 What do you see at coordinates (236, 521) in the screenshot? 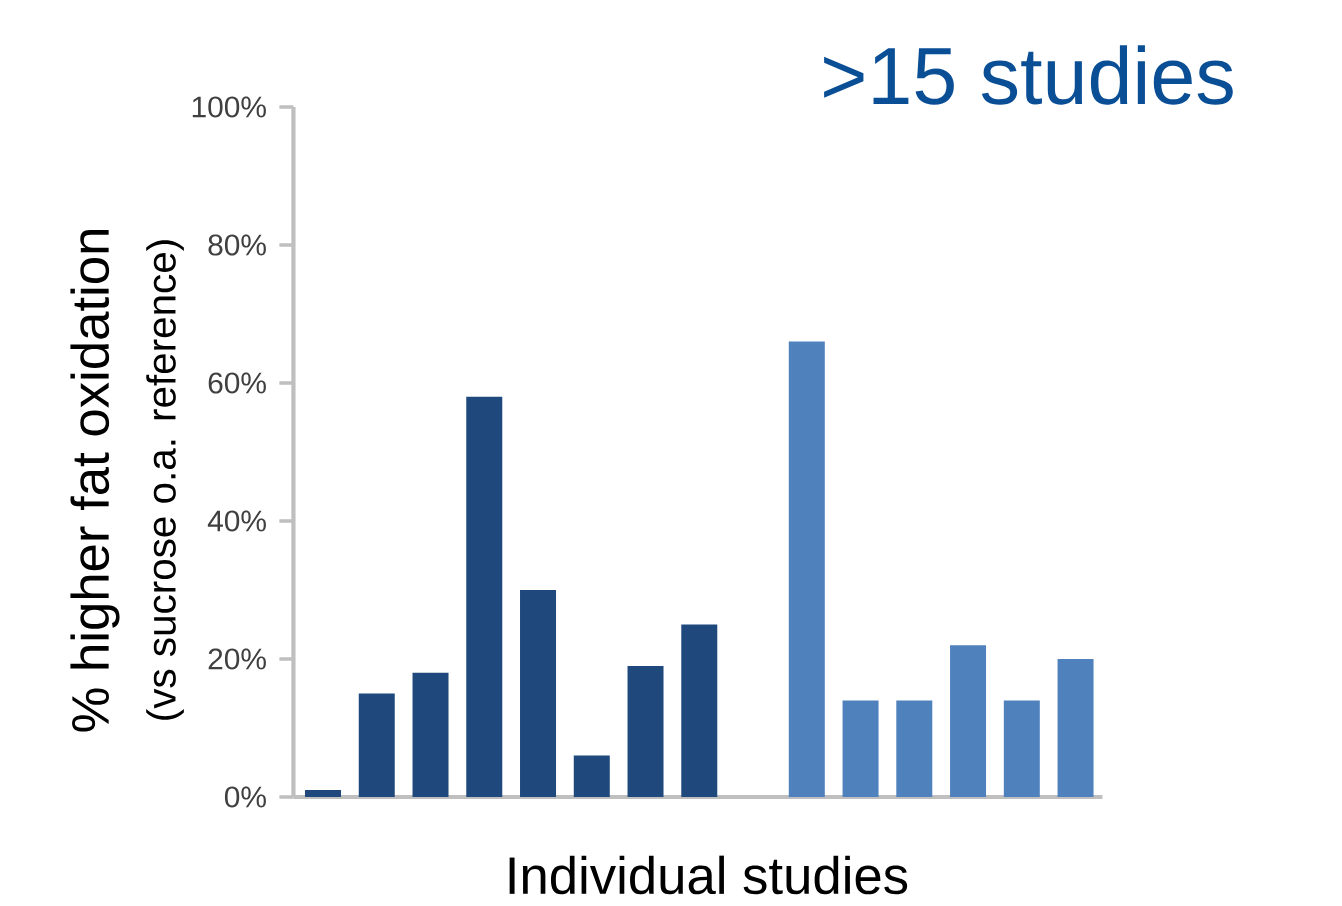
I see `y-tick-label: 40%` at bounding box center [236, 521].